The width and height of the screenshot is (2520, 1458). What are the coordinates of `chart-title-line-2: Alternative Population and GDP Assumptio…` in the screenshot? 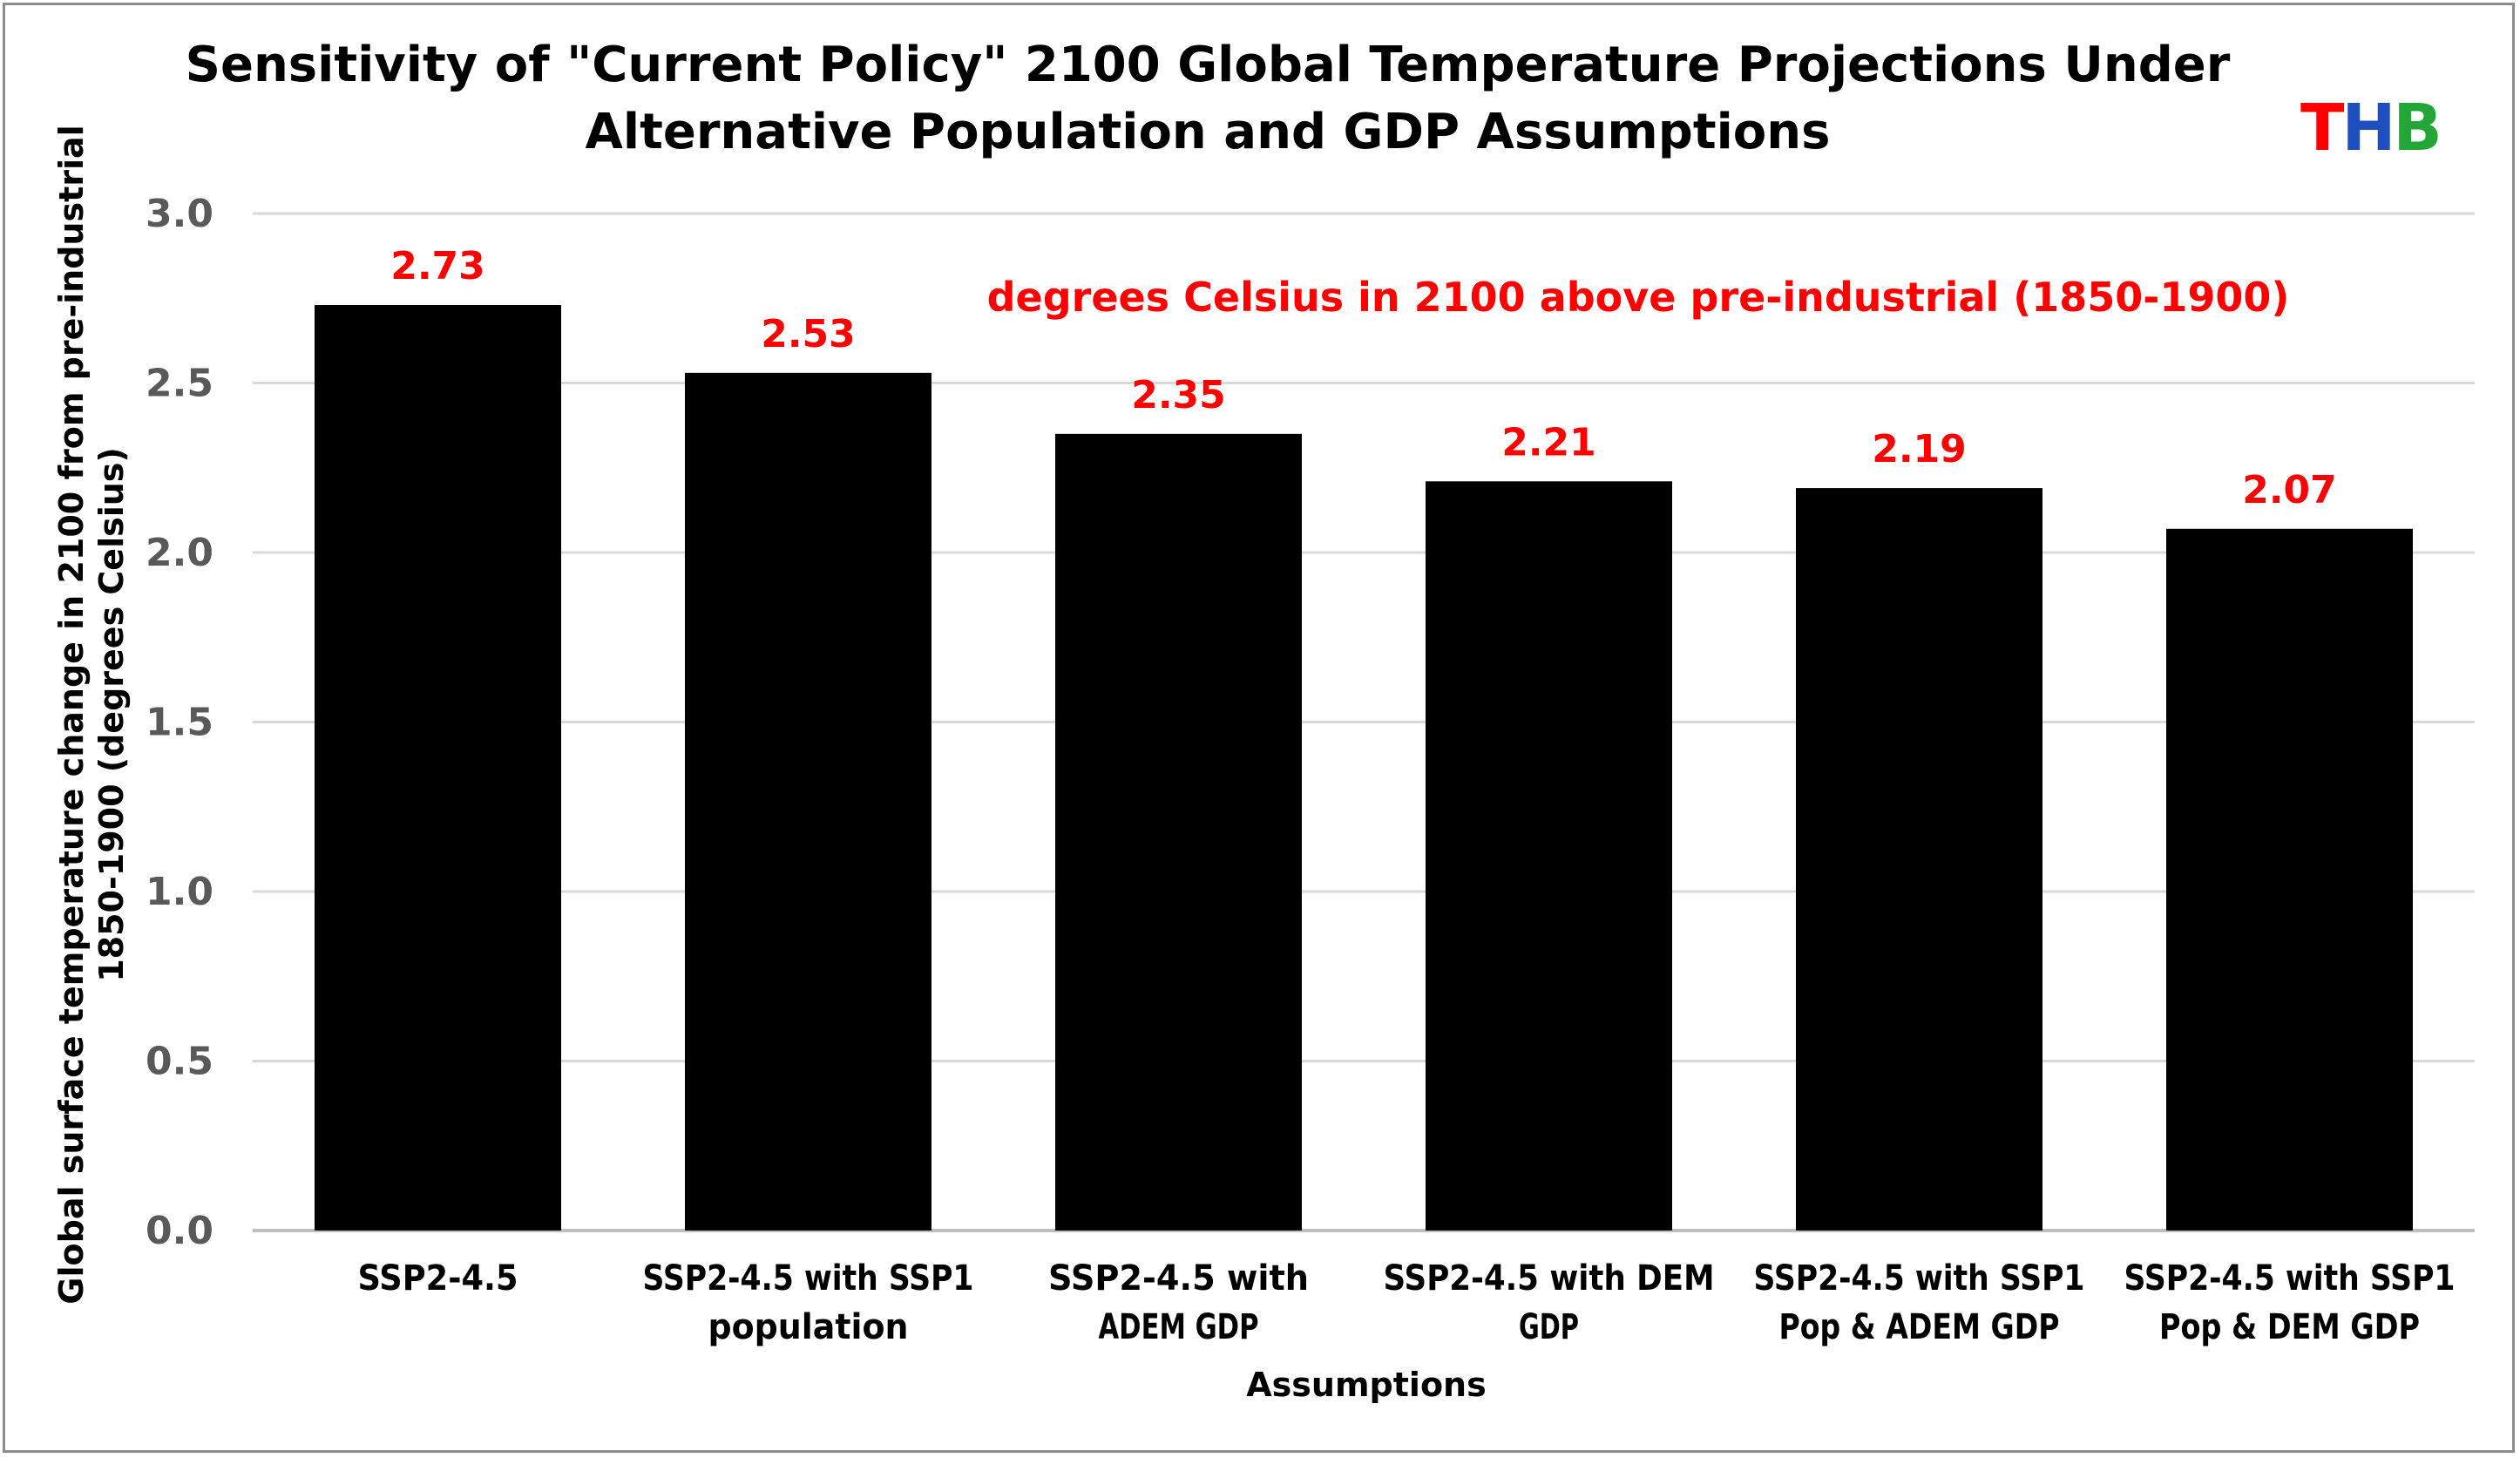 It's located at (1208, 132).